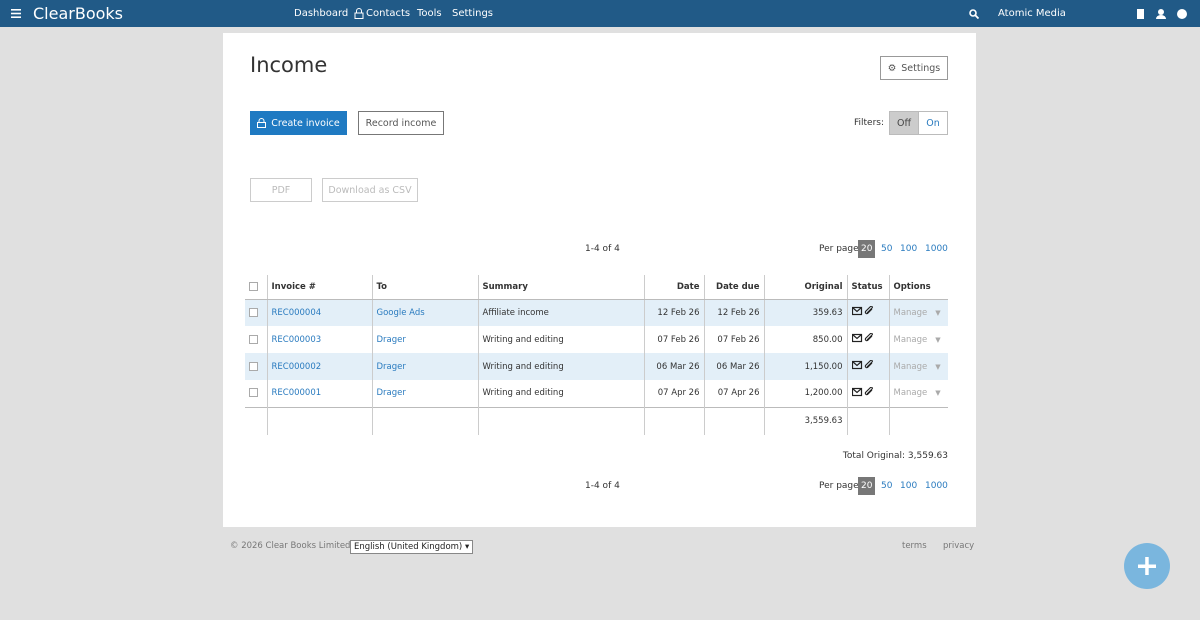 This screenshot has height=620, width=1200. I want to click on cell: 1,200.00, so click(805, 393).